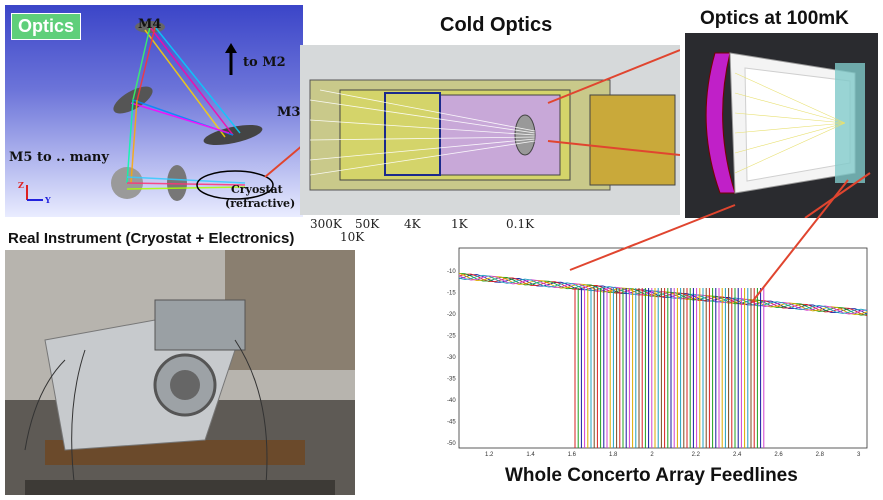 The height and width of the screenshot is (500, 883). Describe the element at coordinates (859, 455) in the screenshot. I see `x-tick-label: 3` at that location.